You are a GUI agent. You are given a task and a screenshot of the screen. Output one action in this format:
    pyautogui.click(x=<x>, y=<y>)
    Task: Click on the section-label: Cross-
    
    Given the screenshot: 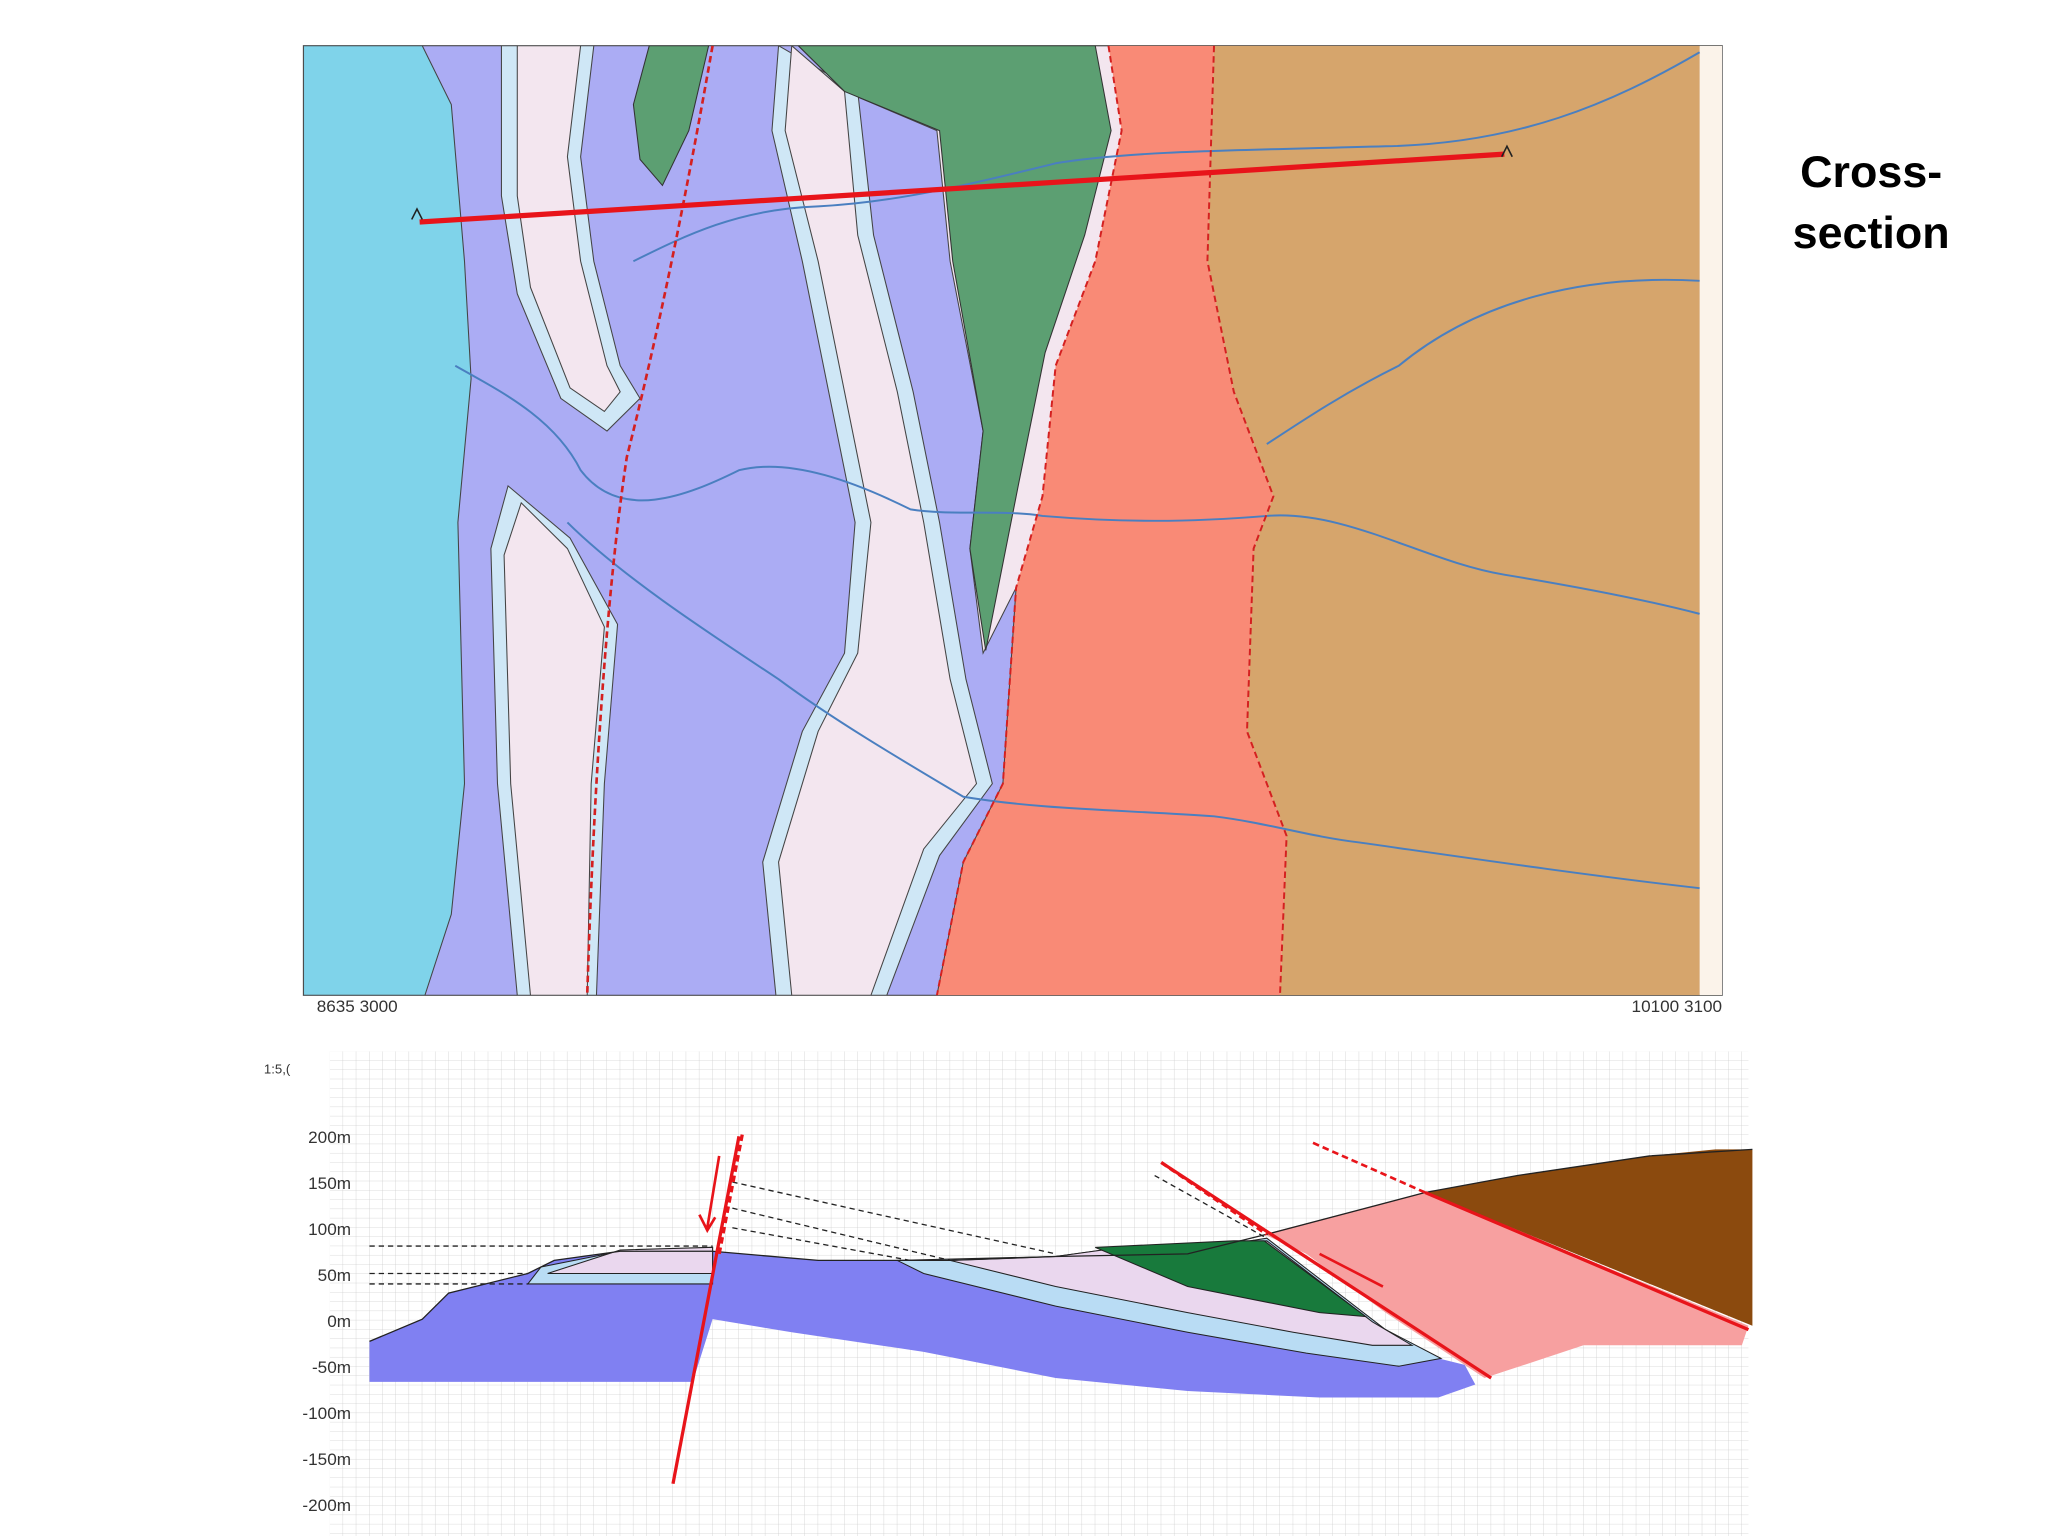 What is the action you would take?
    pyautogui.click(x=1871, y=172)
    